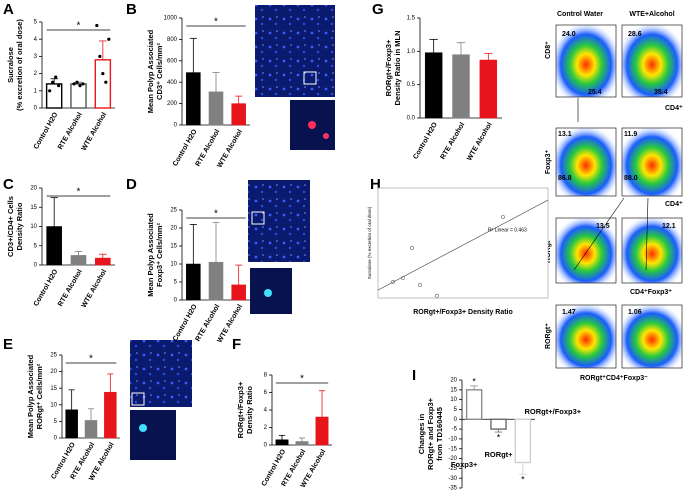  I want to click on y-axis-label: from TD160445, so click(439, 434).